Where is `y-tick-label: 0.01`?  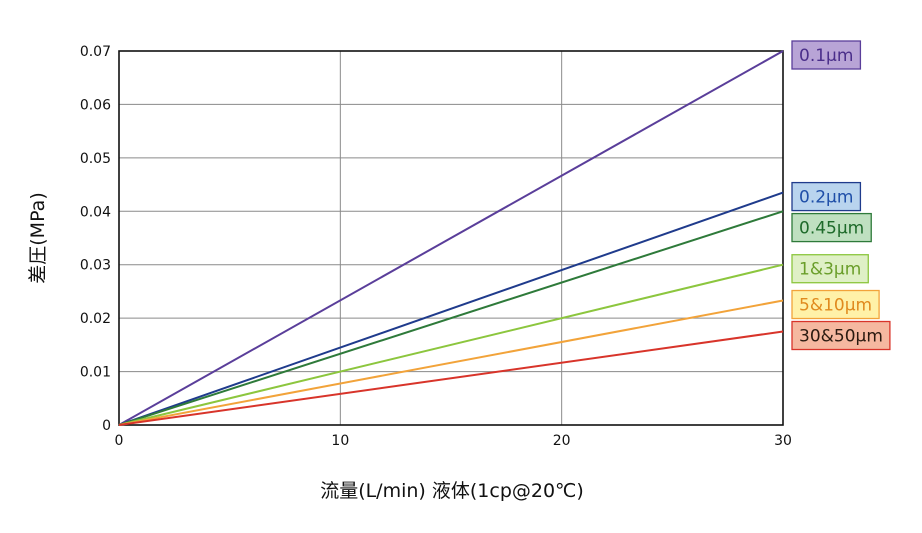
y-tick-label: 0.01 is located at coordinates (95, 373).